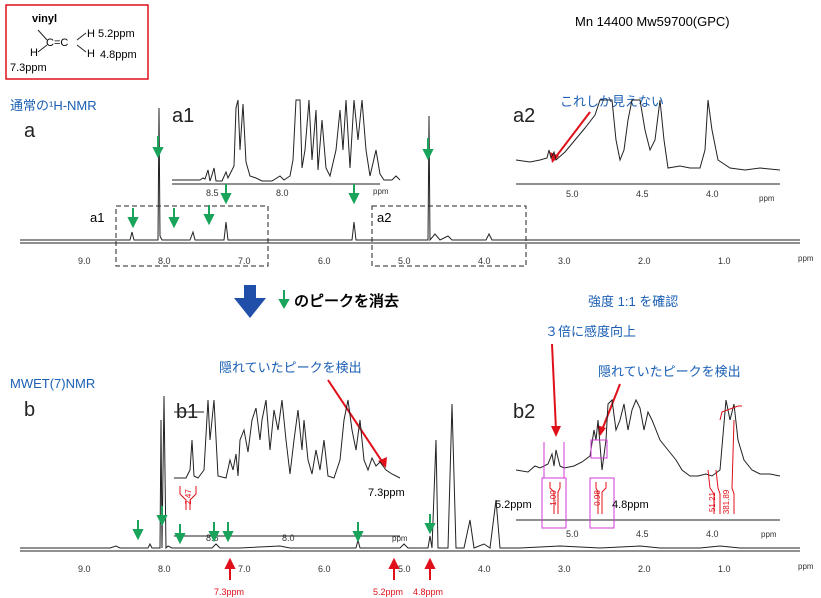 The height and width of the screenshot is (598, 821). Describe the element at coordinates (250, 301) in the screenshot. I see `down-arrow-icon` at that location.